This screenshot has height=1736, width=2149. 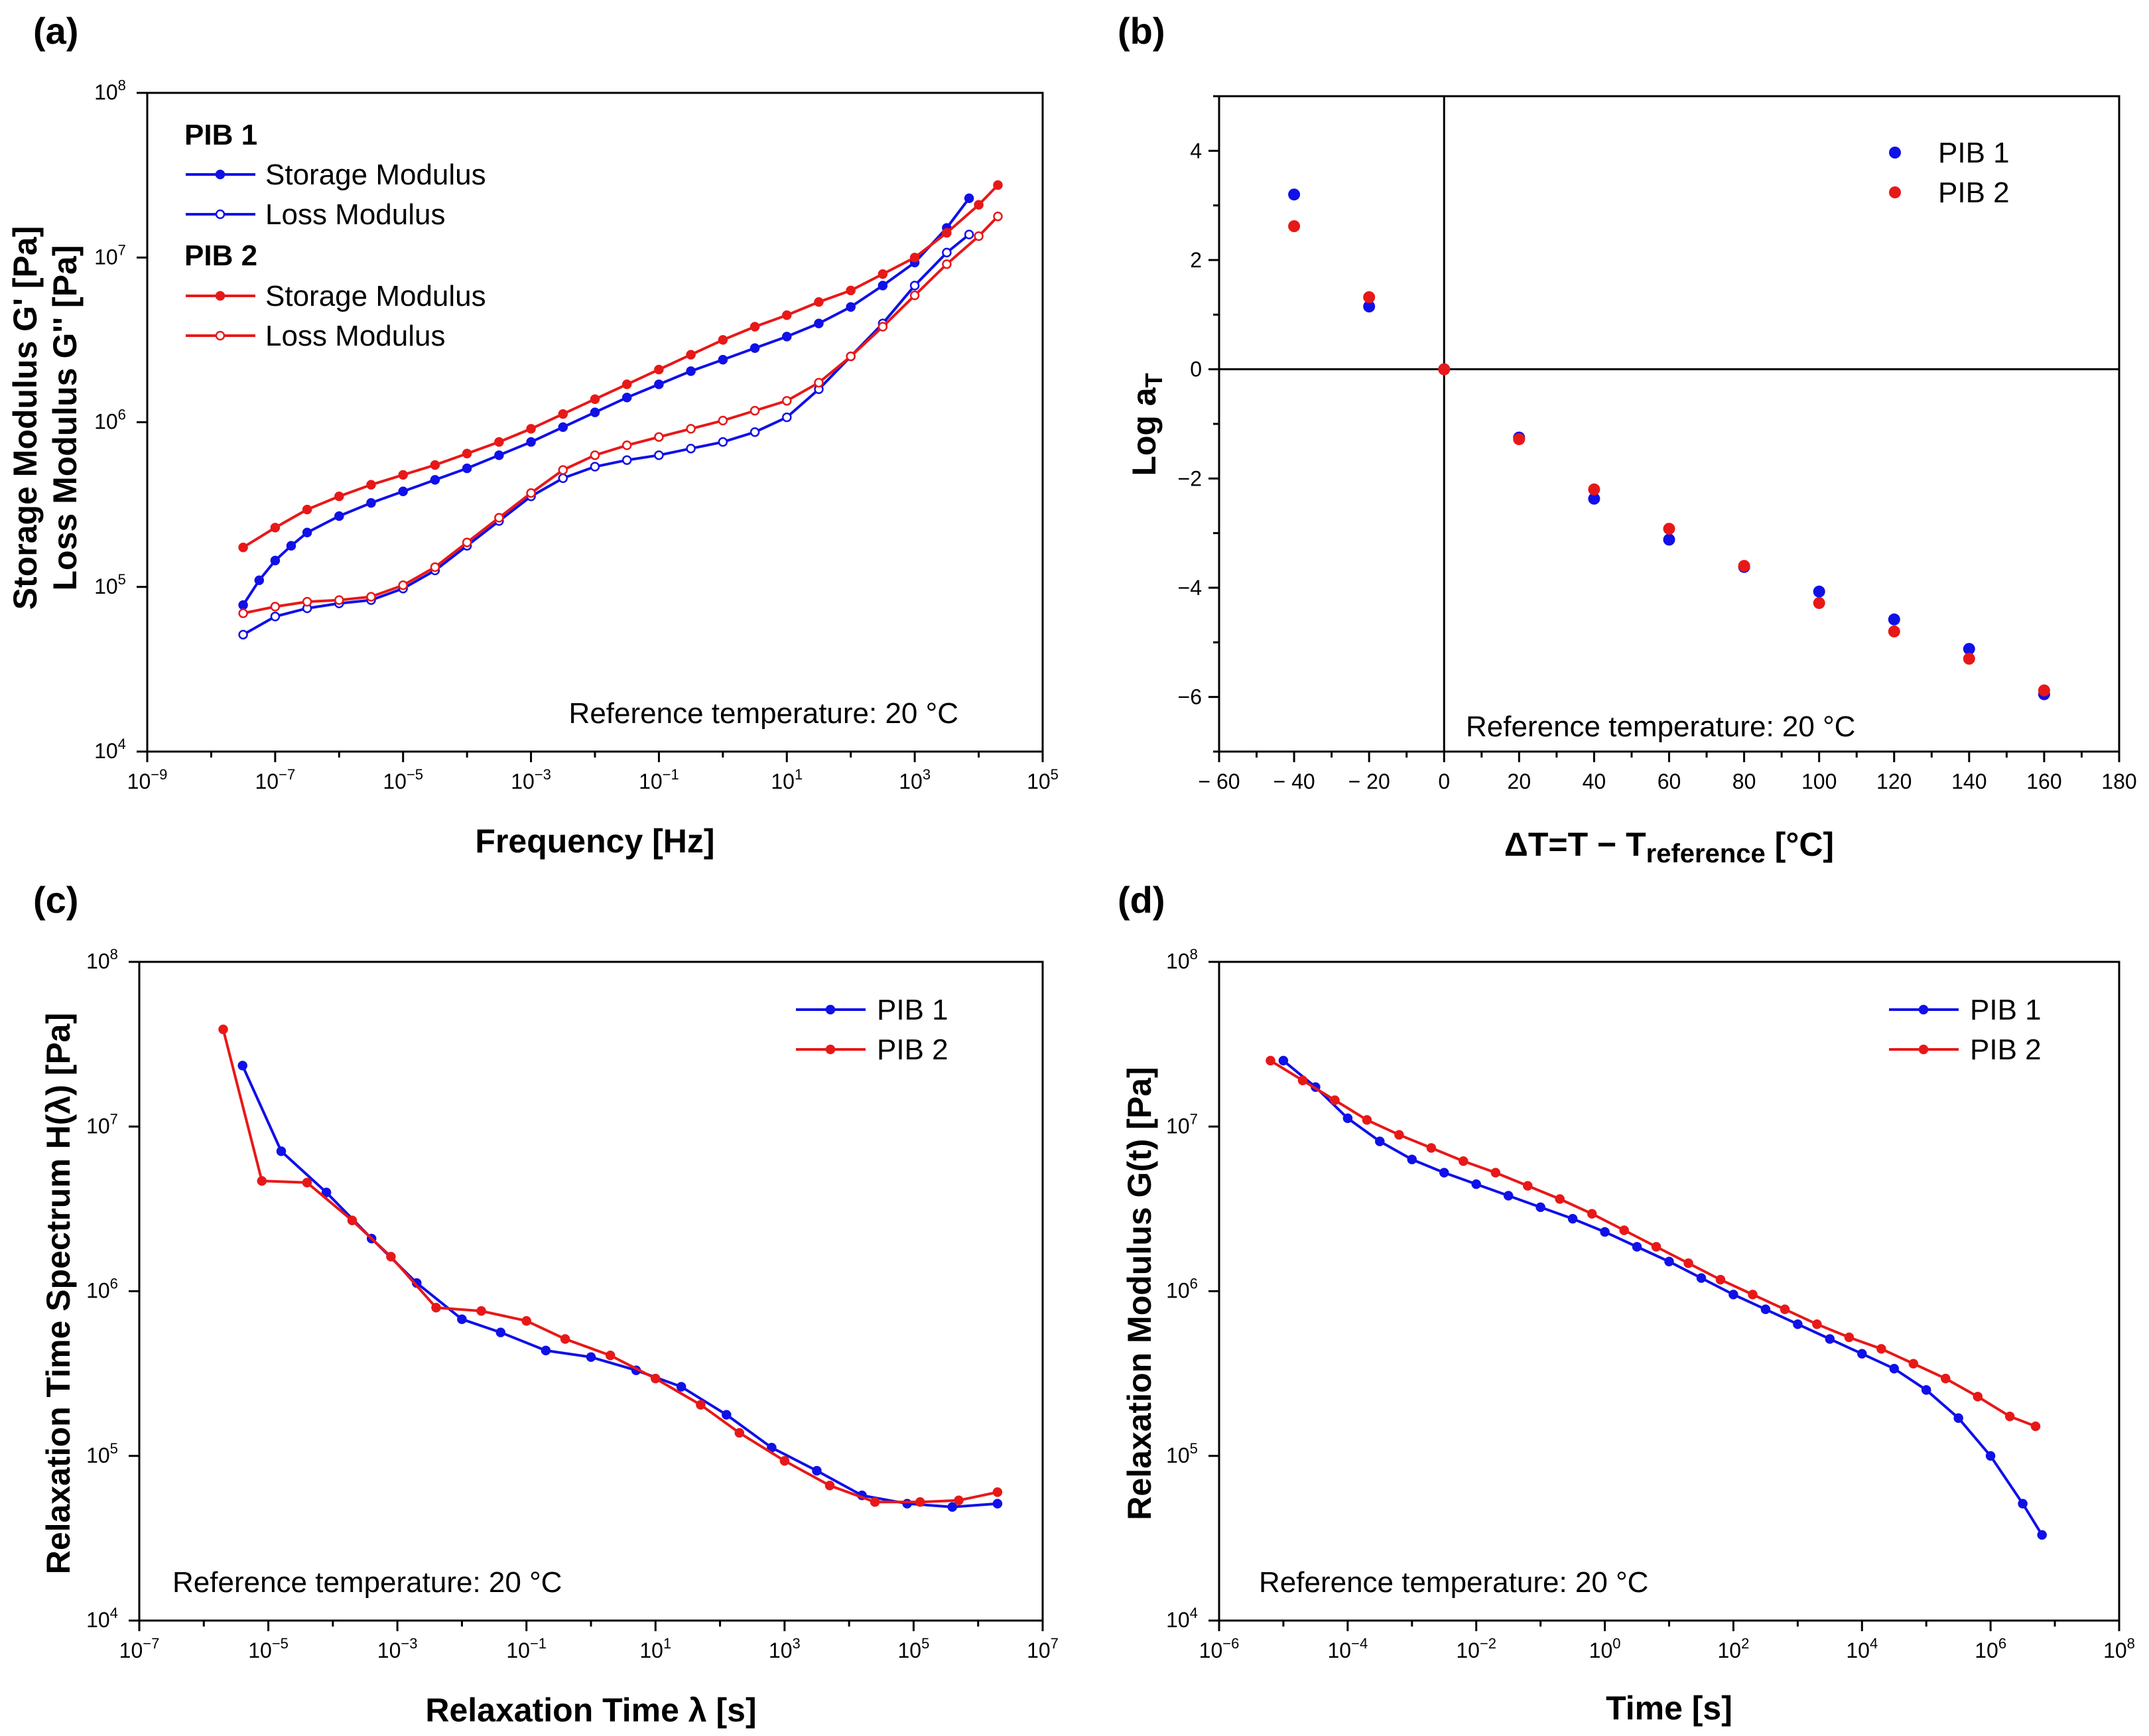 I want to click on x-tick-label-a: 10¹, so click(x=787, y=779).